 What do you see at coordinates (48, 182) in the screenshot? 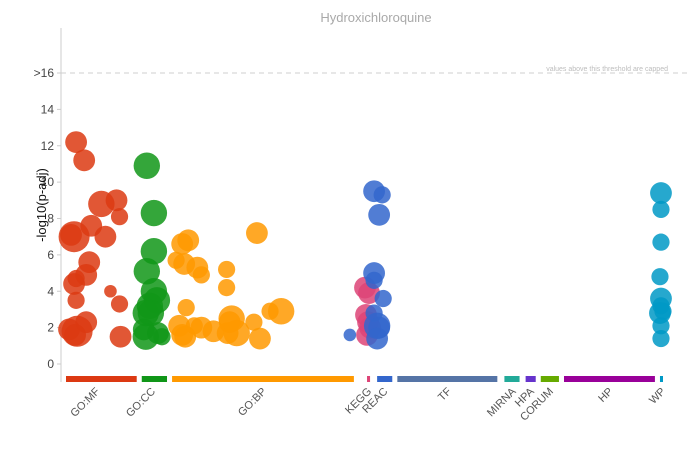
I see `y-tick-label: 10` at bounding box center [48, 182].